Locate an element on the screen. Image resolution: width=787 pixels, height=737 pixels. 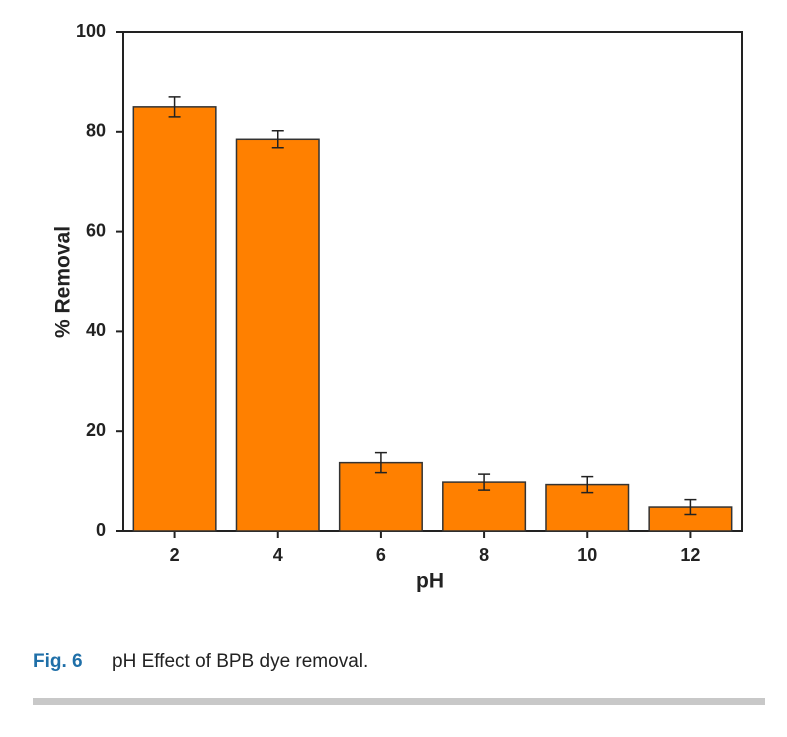
x-tick-label: 2 is located at coordinates (175, 555).